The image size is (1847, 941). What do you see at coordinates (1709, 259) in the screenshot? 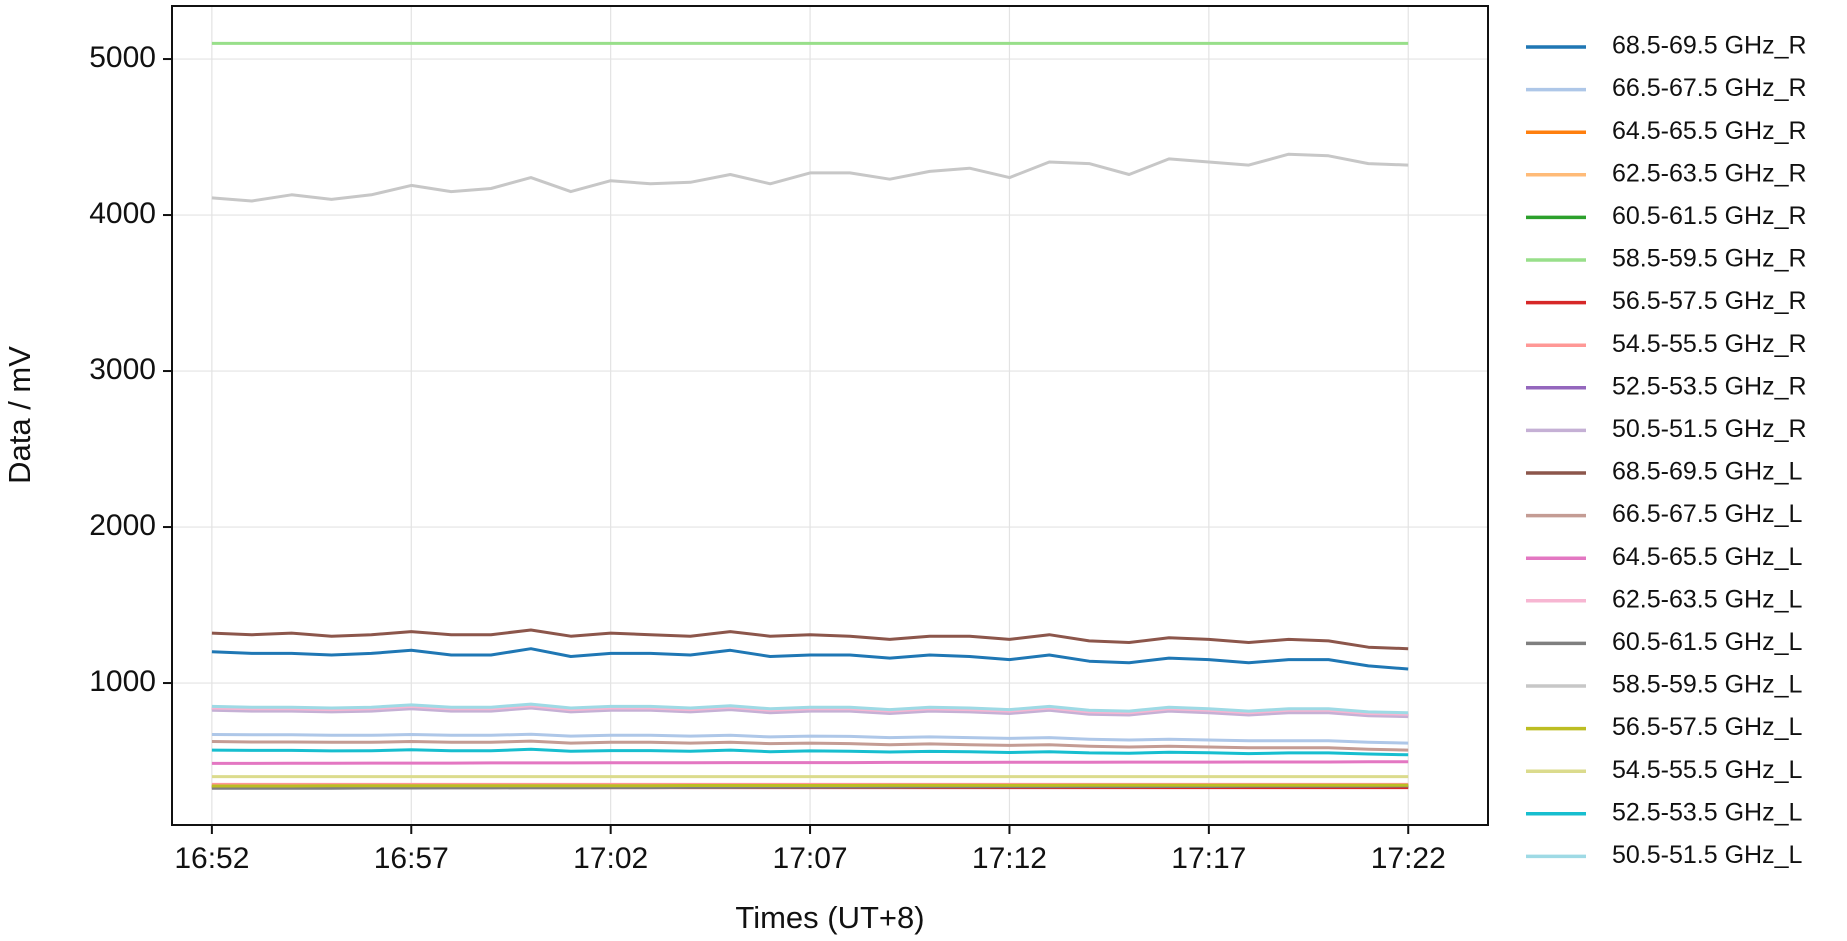
I see `legend-label: 58.5-59.5 GHz_R` at bounding box center [1709, 259].